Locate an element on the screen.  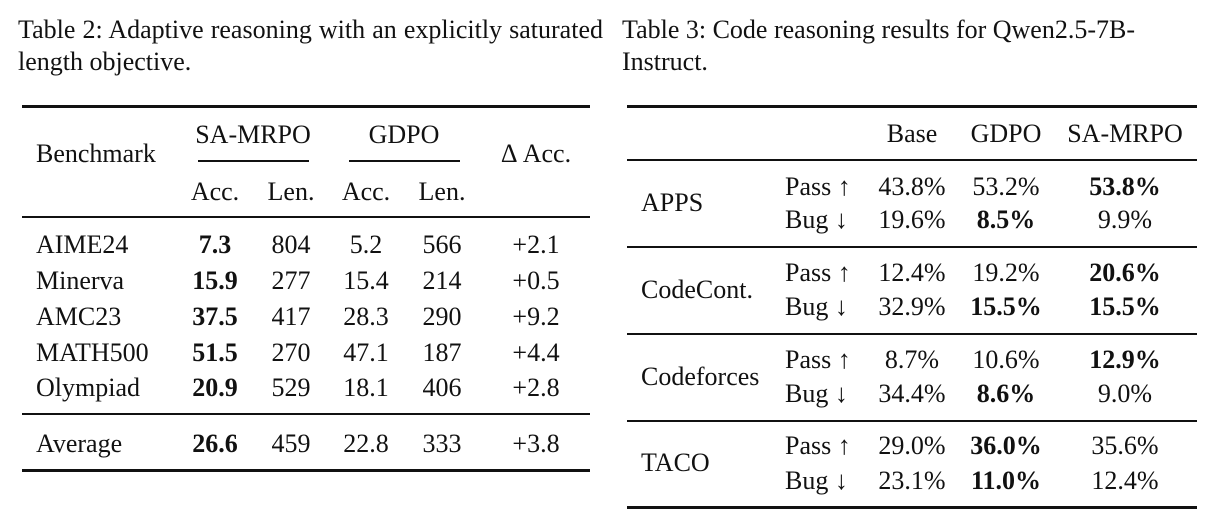
samrpo-pass-cell: 12.9% is located at coordinates (1125, 359).